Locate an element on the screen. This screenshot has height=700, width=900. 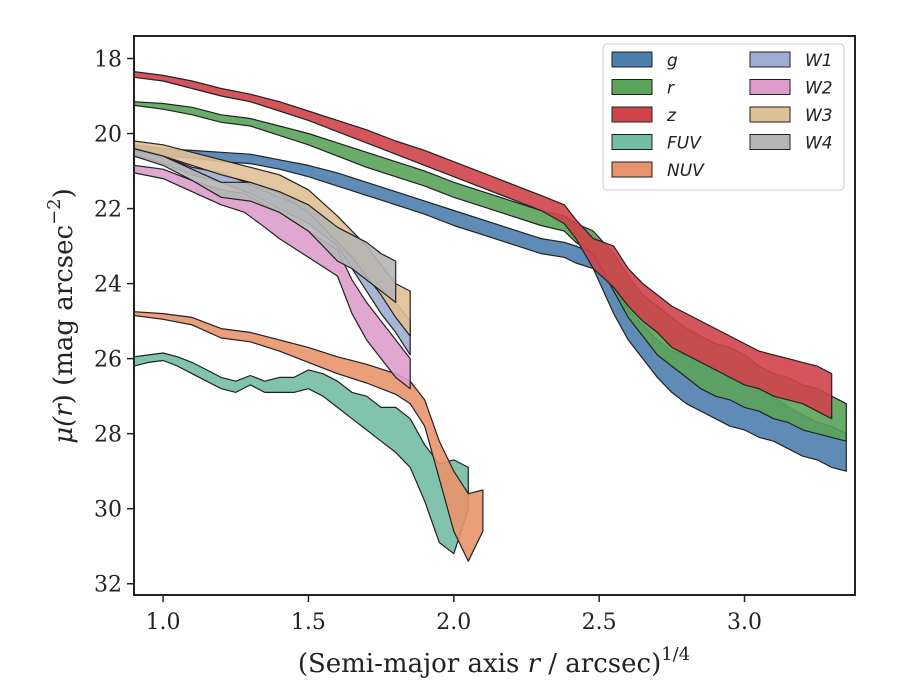
band-fuv is located at coordinates (301, 453).